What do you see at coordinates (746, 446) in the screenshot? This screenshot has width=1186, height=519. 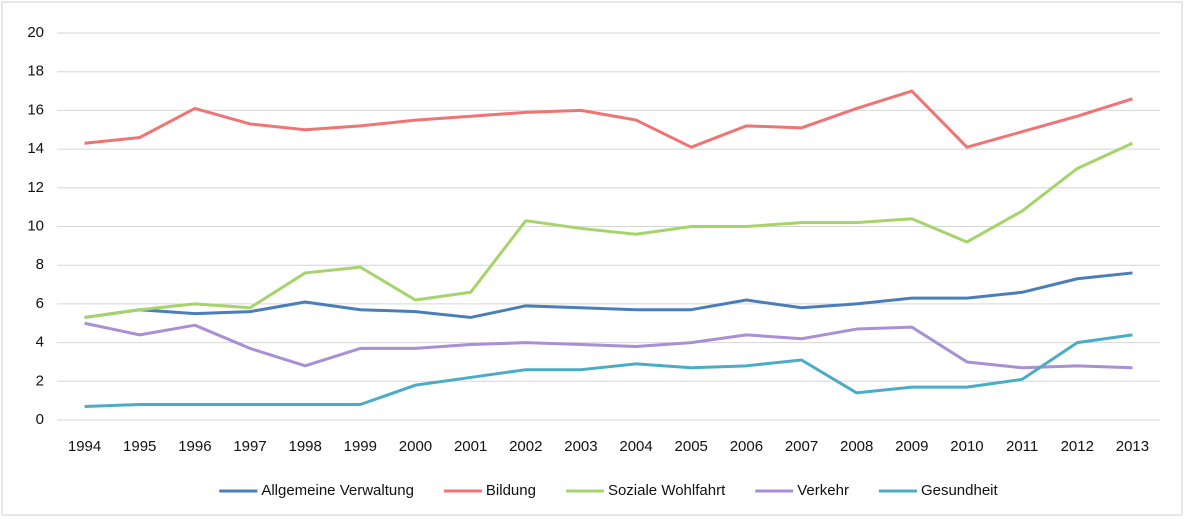 I see `x-tick-label: 2006` at bounding box center [746, 446].